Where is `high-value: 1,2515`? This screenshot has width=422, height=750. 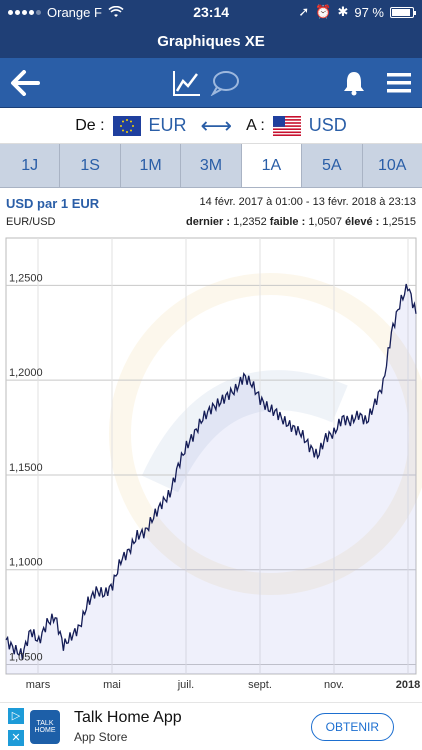 high-value: 1,2515 is located at coordinates (399, 222).